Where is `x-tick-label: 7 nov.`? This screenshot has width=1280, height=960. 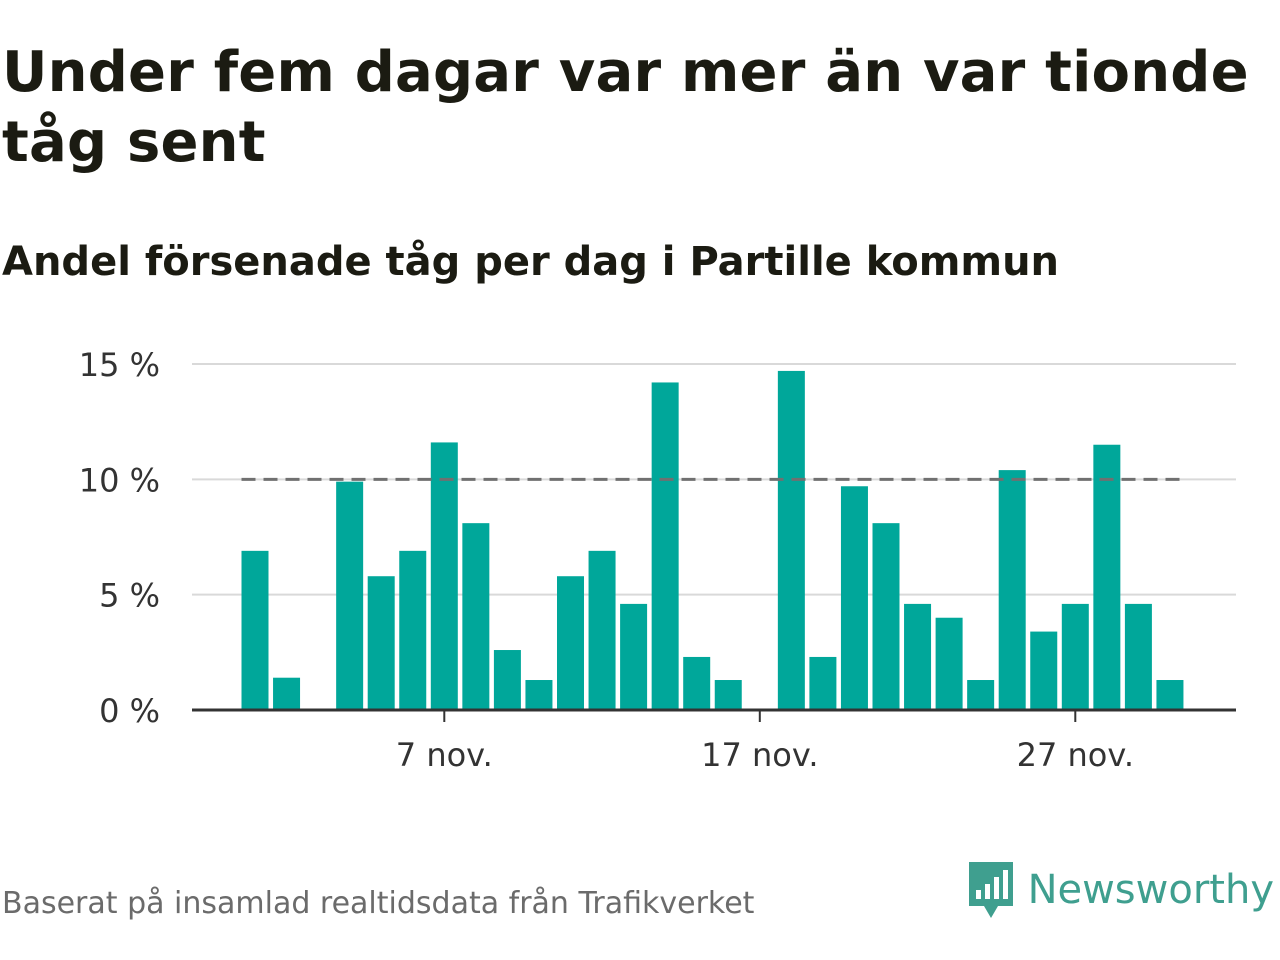 x-tick-label: 7 nov. is located at coordinates (444, 755).